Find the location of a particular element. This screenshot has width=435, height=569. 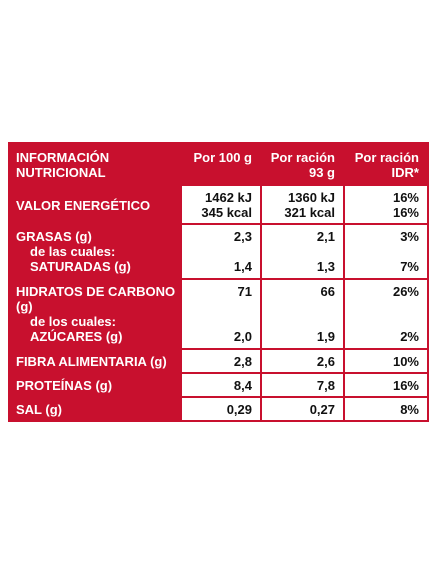

row-label-salt: SAL (g) is located at coordinates (96, 409).